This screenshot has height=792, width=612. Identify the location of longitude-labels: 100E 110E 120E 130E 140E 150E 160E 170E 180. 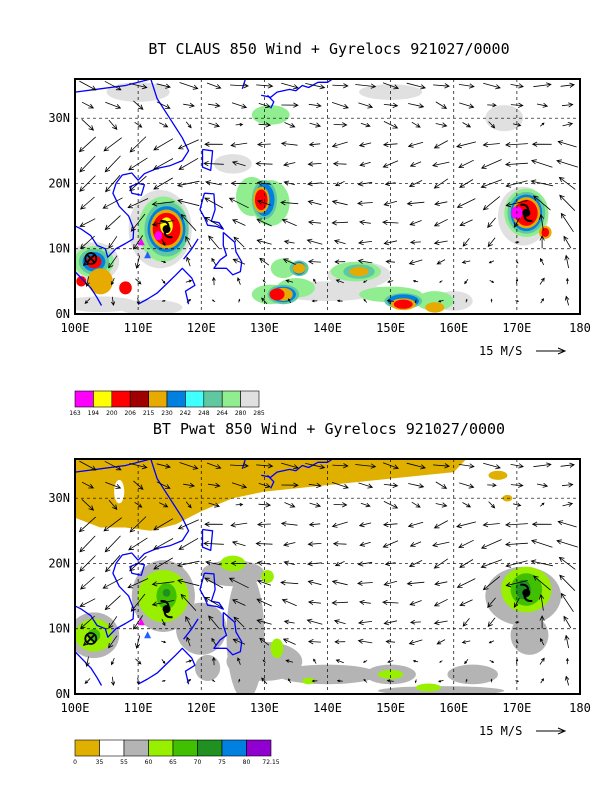
(326, 328).